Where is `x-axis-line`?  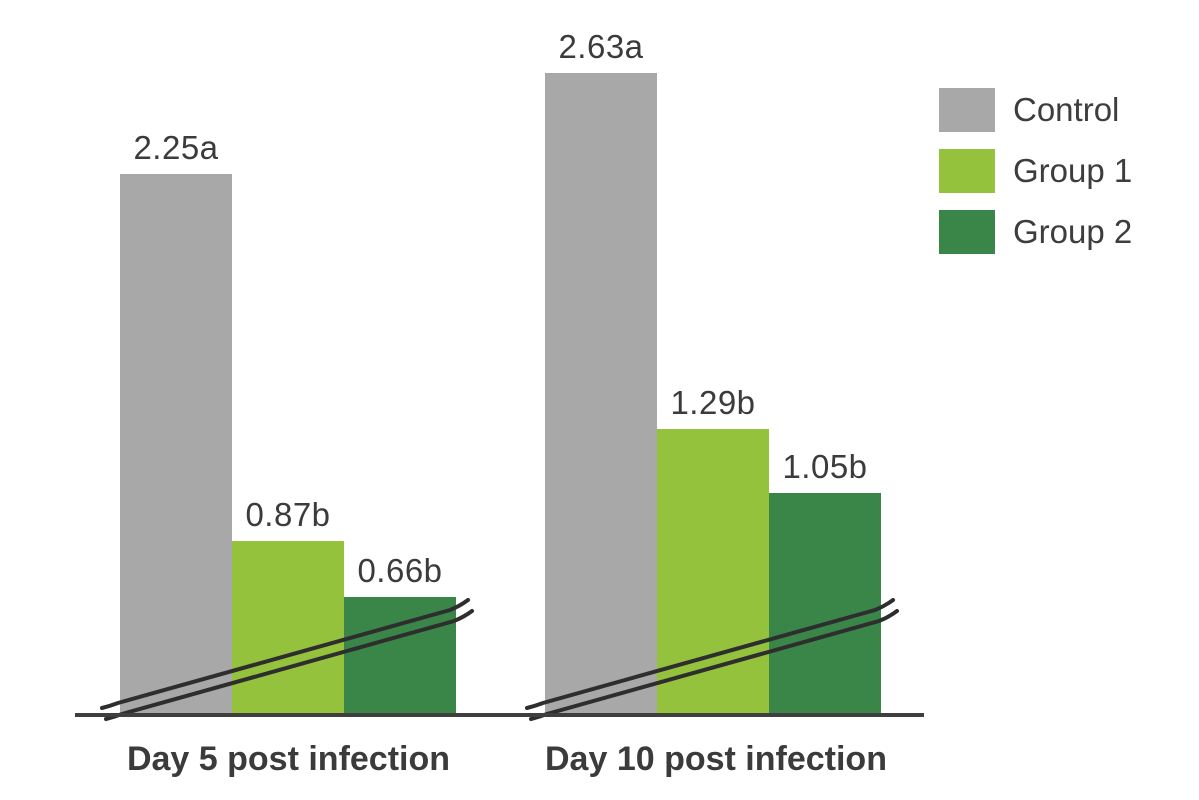 x-axis-line is located at coordinates (499, 715).